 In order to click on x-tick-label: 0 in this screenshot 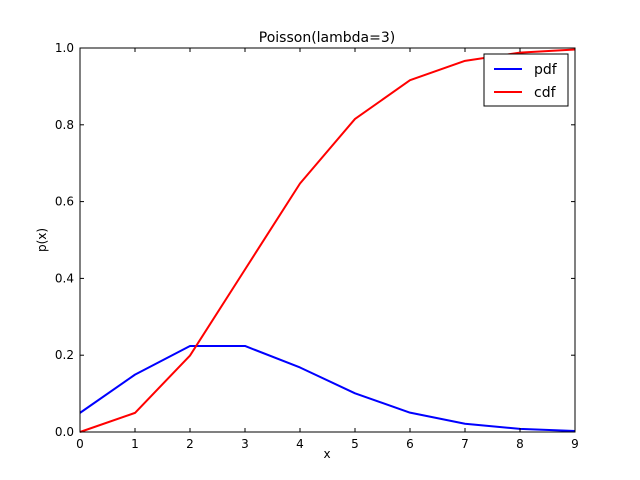, I will do `click(80, 444)`.